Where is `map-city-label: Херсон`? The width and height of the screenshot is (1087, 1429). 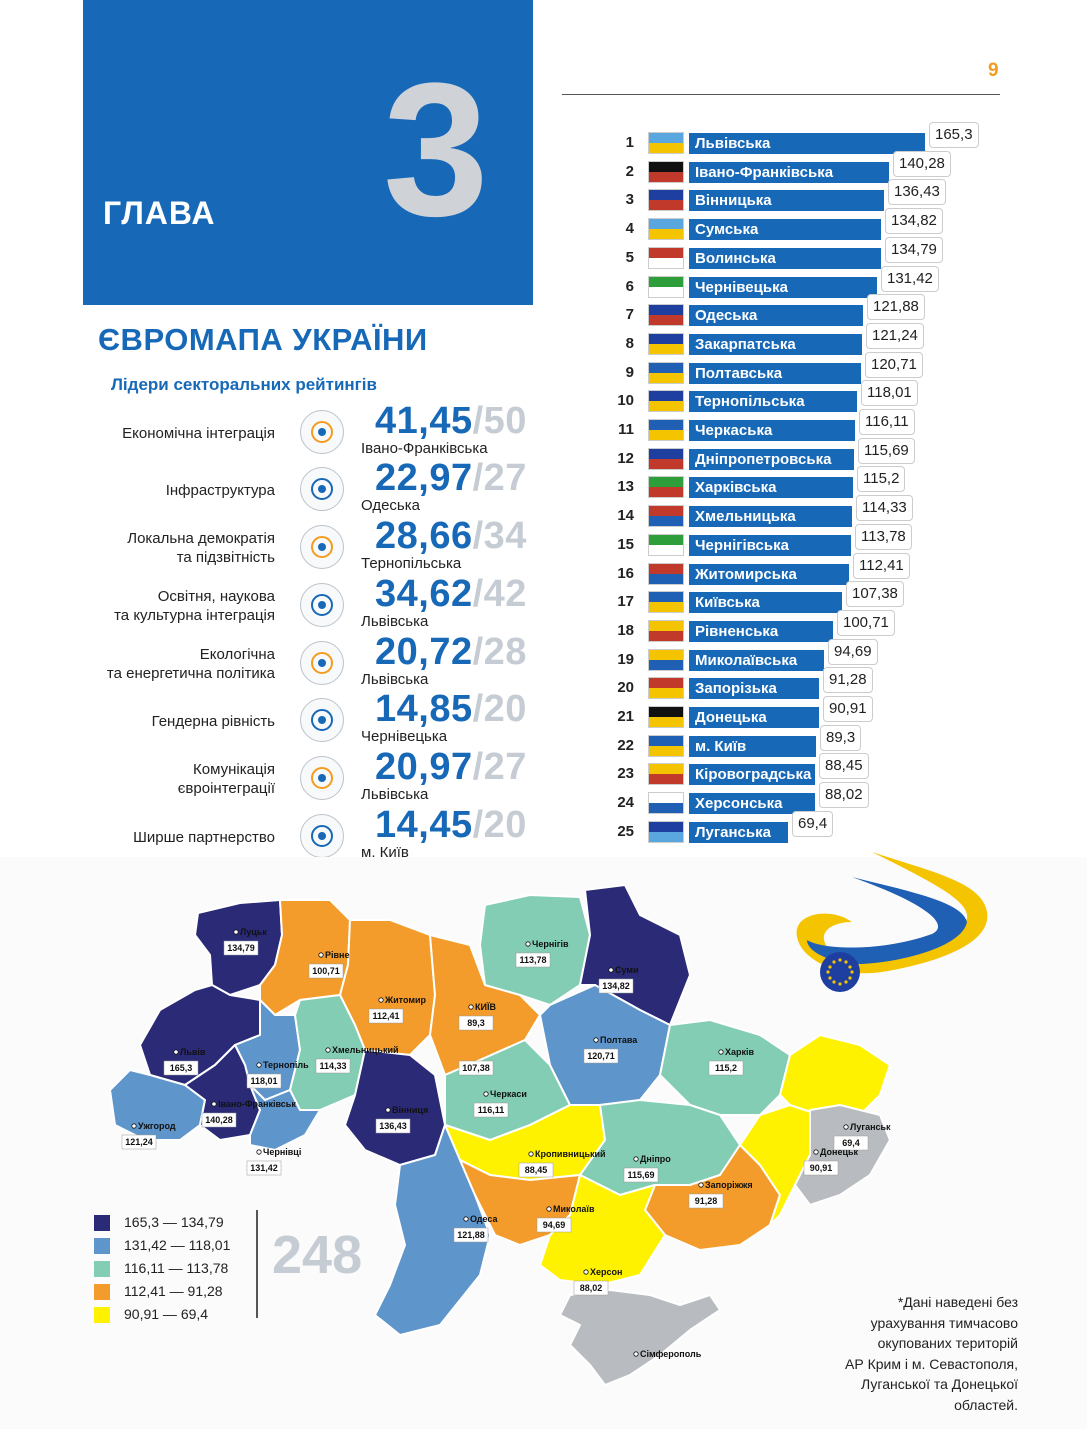 map-city-label: Херсон is located at coordinates (606, 1272).